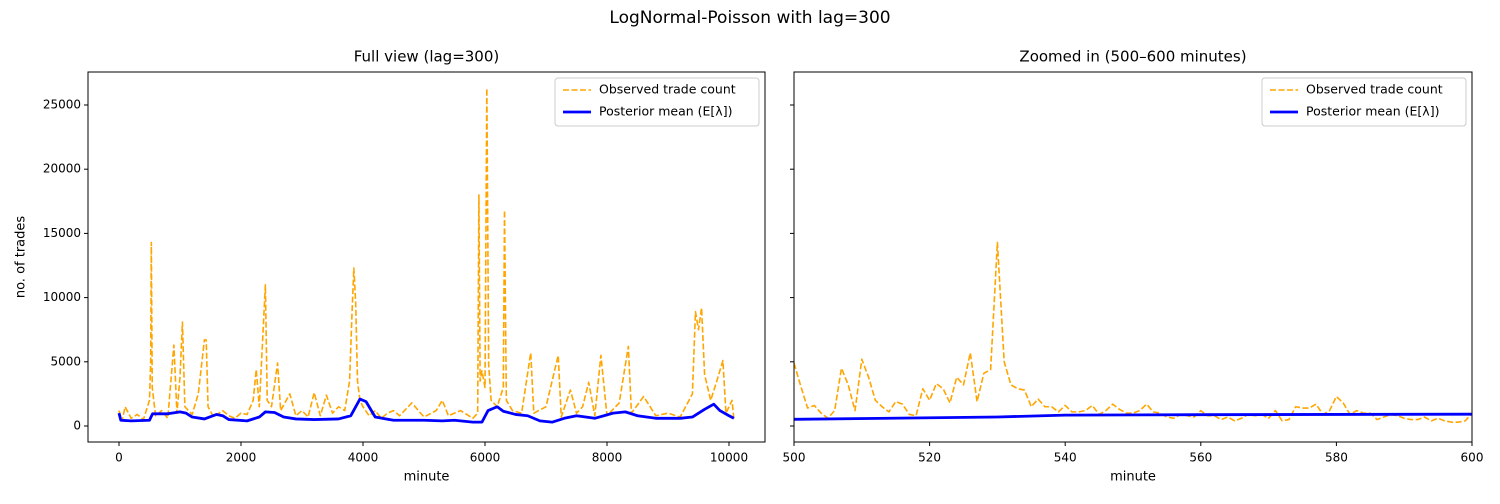  Describe the element at coordinates (929, 458) in the screenshot. I see `x-tick-label: 520` at that location.